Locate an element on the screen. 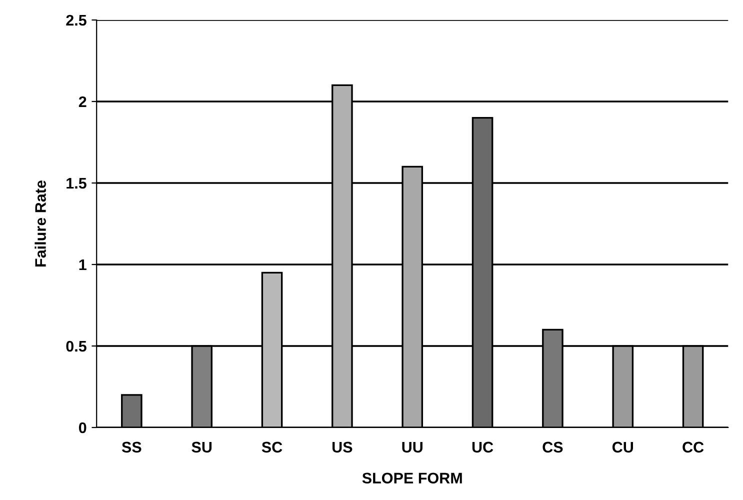 Image resolution: width=743 pixels, height=500 pixels. x-tick-label: SU is located at coordinates (202, 447).